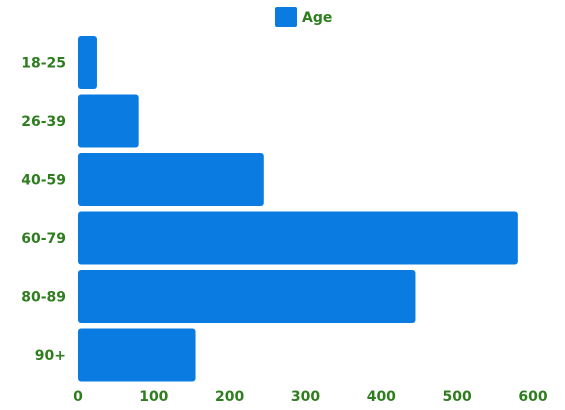 Image resolution: width=565 pixels, height=410 pixels. What do you see at coordinates (457, 397) in the screenshot?
I see `x-tick-label: 500` at bounding box center [457, 397].